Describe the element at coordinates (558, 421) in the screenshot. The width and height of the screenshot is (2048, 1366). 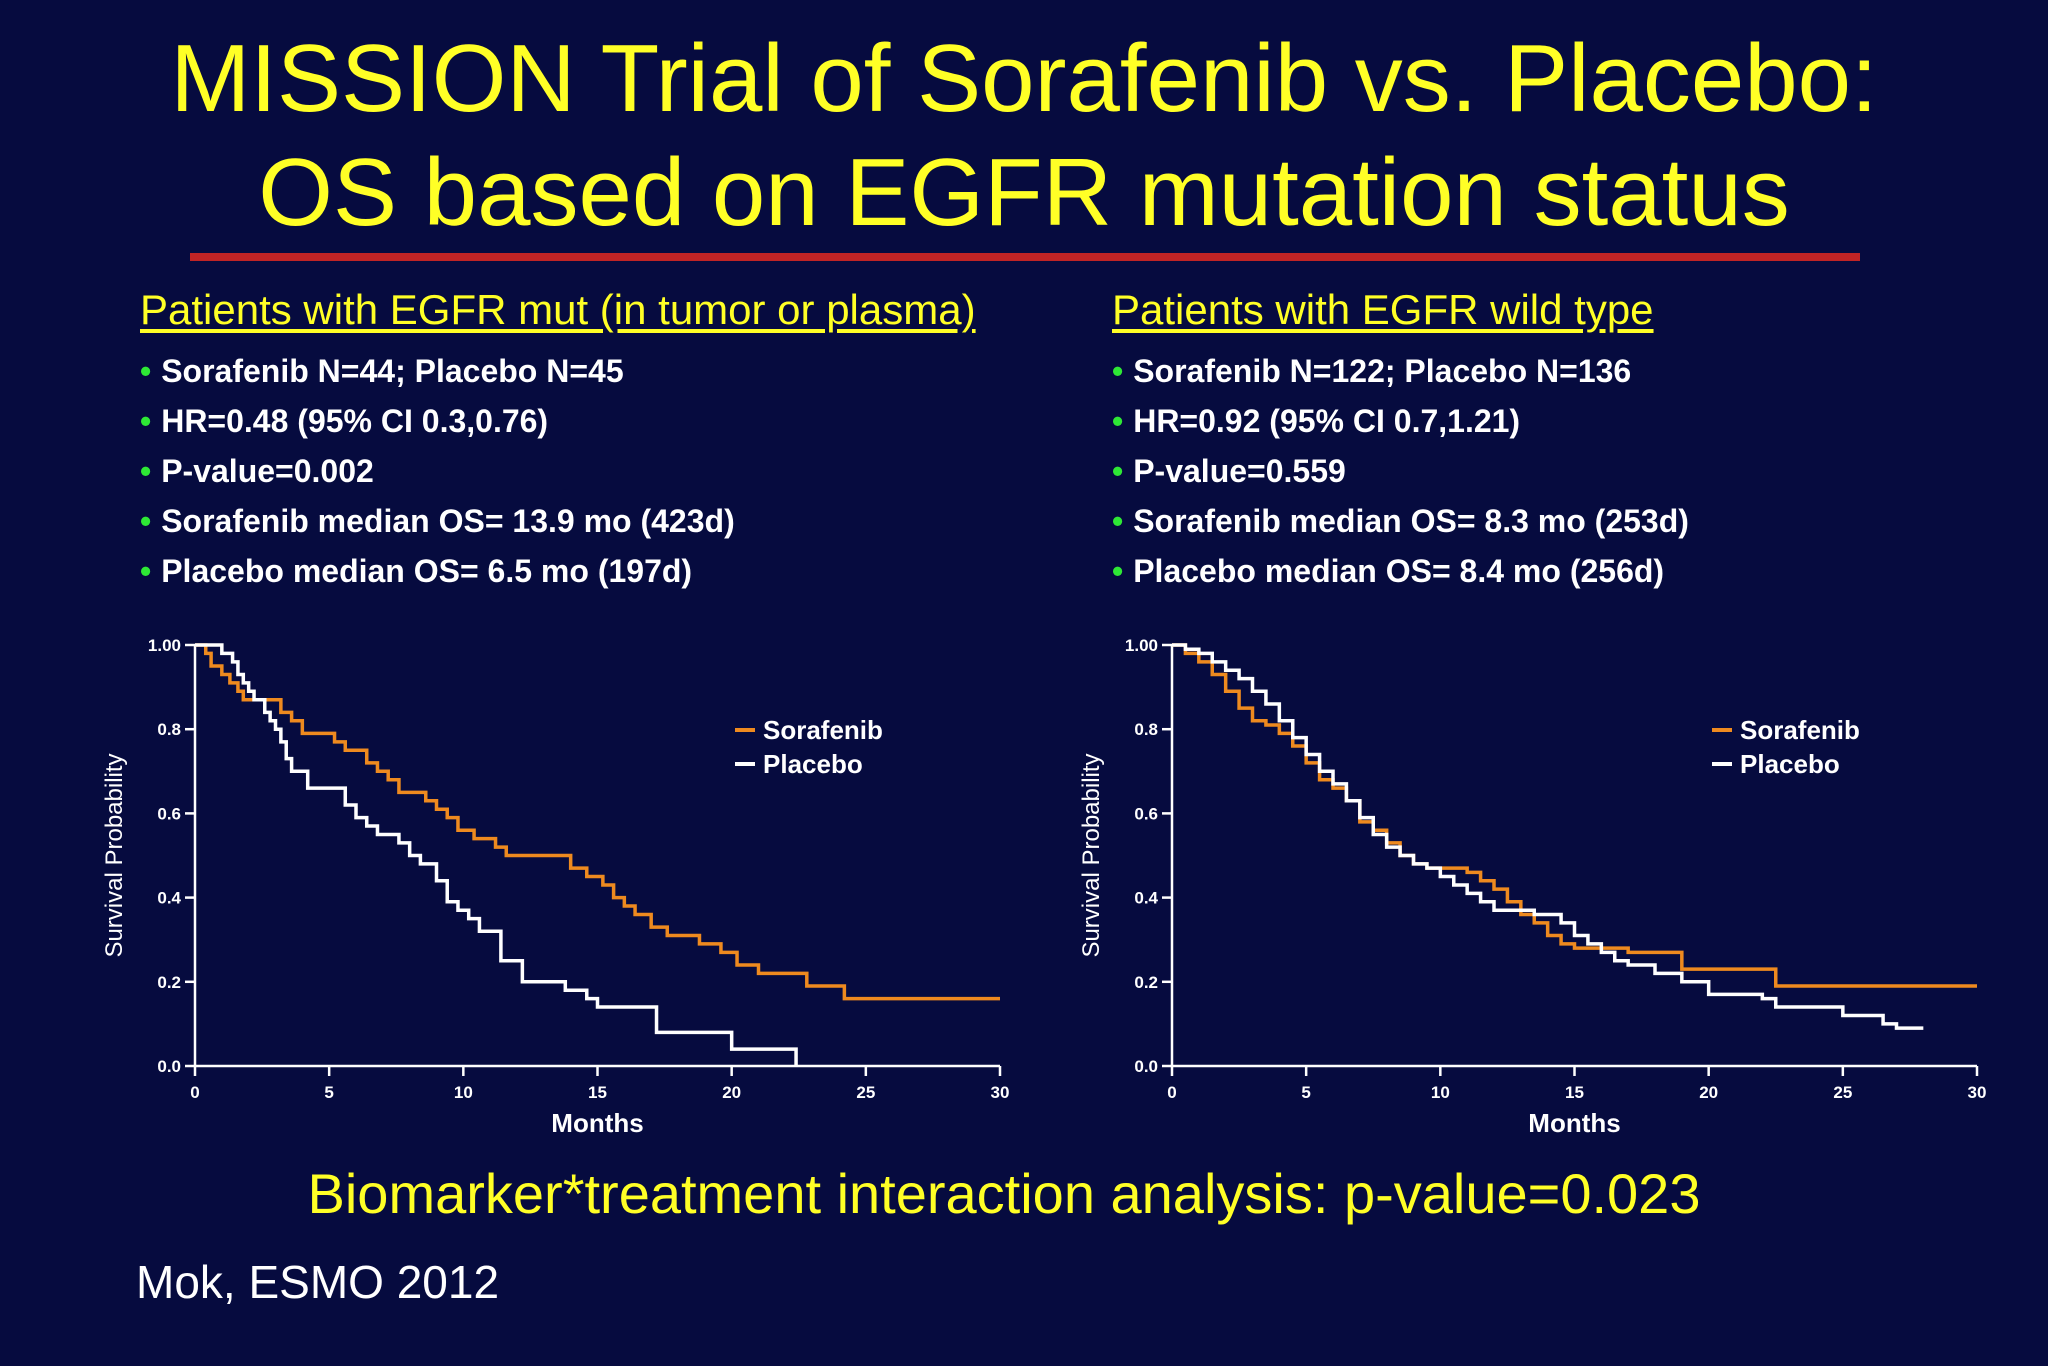
I see `list-item: • HR=0.48 (95% CI 0.3,0.76)` at that location.